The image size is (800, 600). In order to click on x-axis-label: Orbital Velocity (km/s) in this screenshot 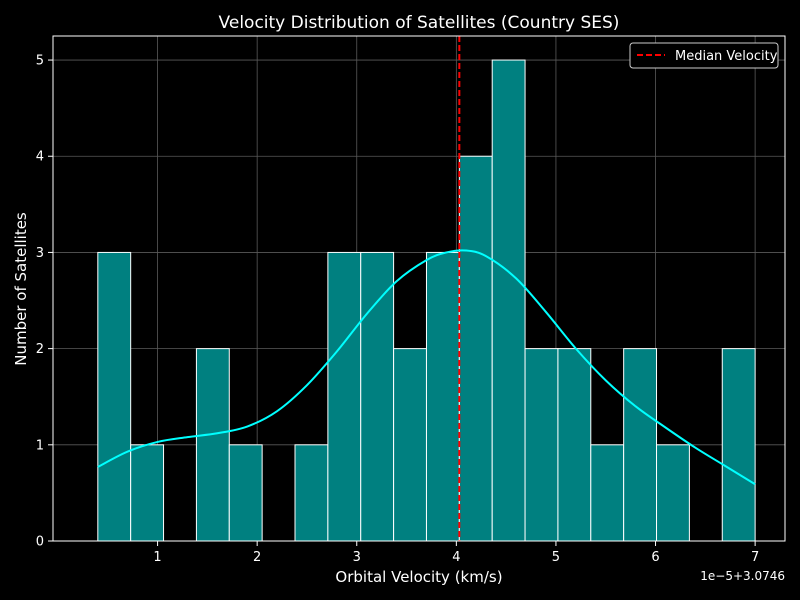, I will do `click(418, 577)`.